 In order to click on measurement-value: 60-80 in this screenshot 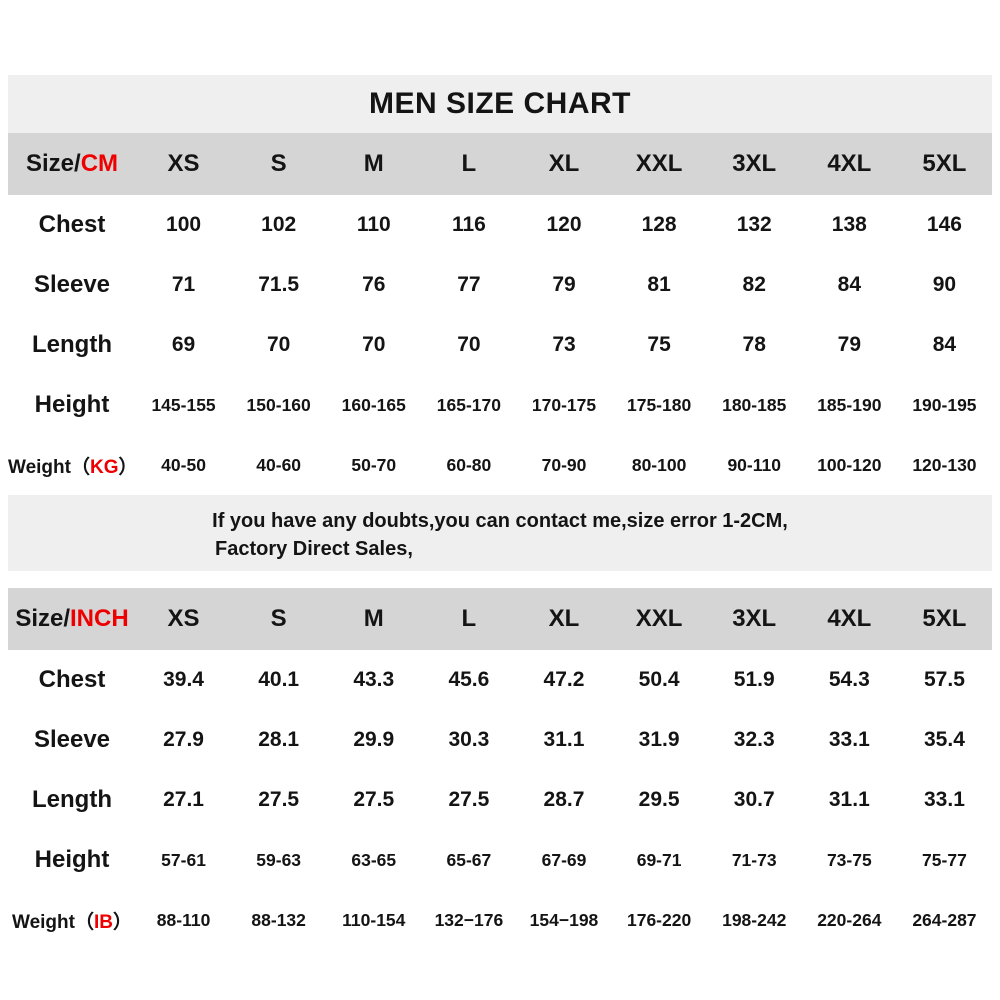, I will do `click(469, 464)`.